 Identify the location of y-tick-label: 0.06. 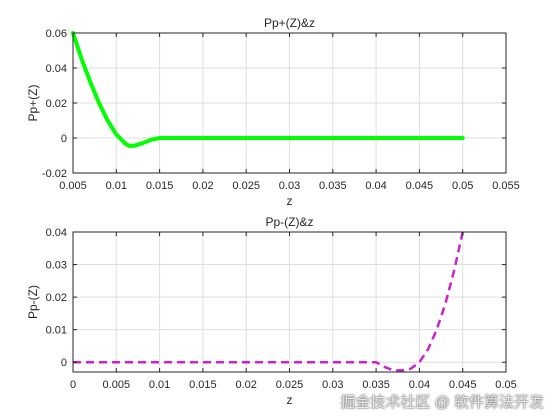
(56, 34).